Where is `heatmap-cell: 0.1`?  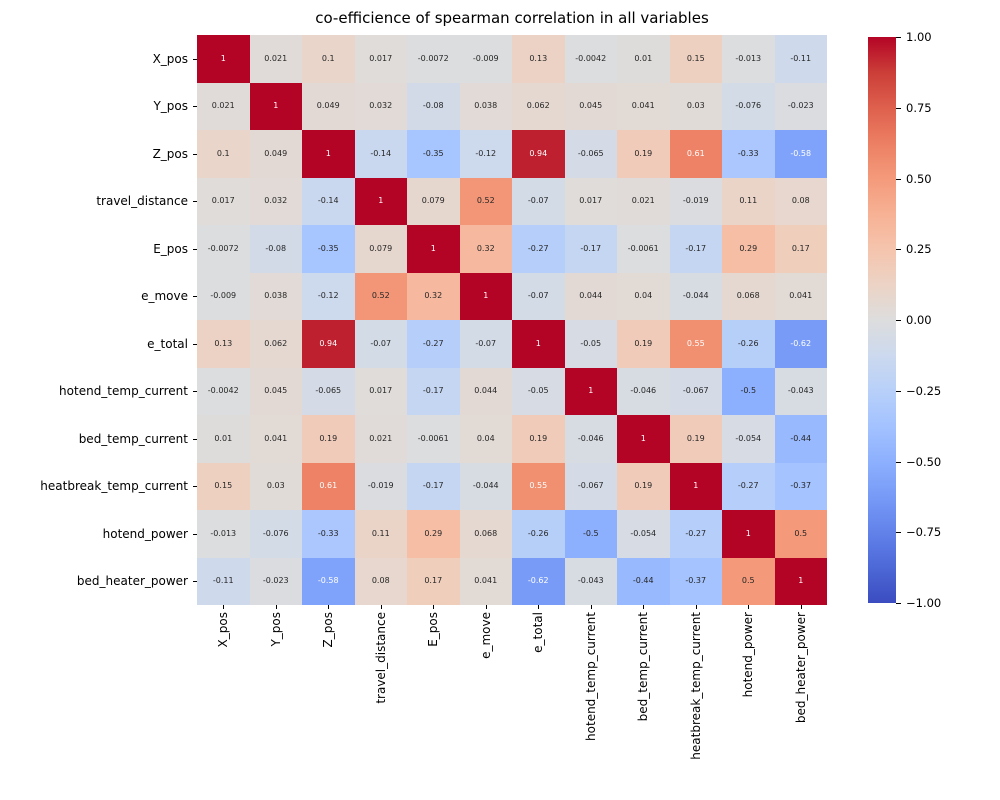
heatmap-cell: 0.1 is located at coordinates (328, 59).